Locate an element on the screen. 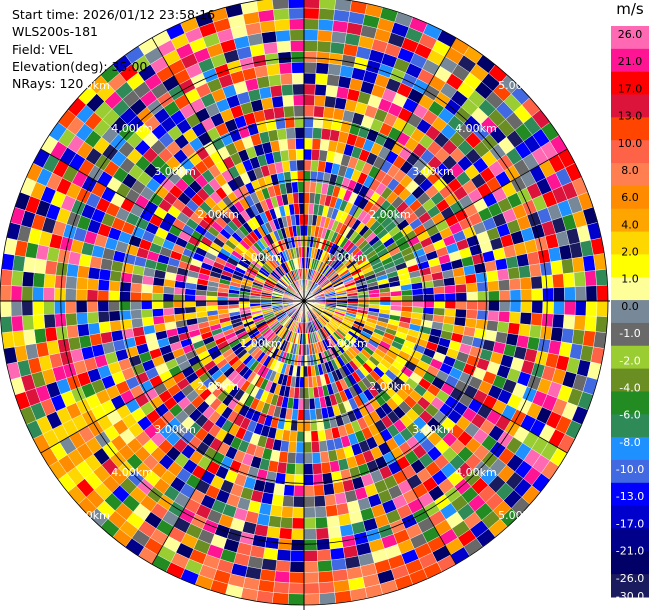  colorbar-unit: m/s is located at coordinates (630, 9).